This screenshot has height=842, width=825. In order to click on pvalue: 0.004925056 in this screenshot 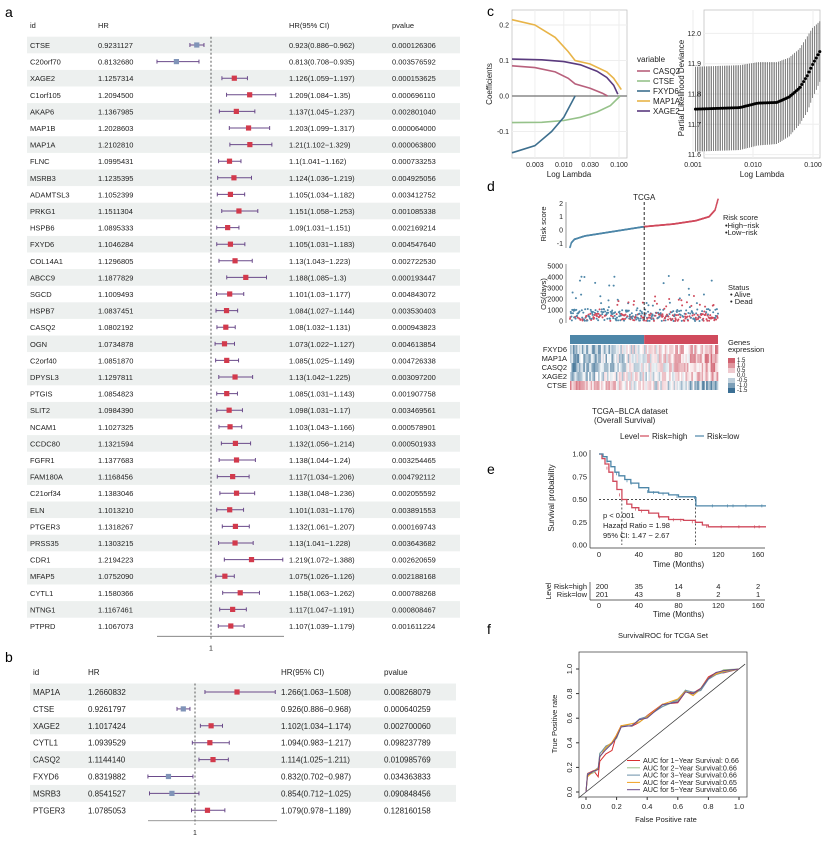, I will do `click(414, 178)`.